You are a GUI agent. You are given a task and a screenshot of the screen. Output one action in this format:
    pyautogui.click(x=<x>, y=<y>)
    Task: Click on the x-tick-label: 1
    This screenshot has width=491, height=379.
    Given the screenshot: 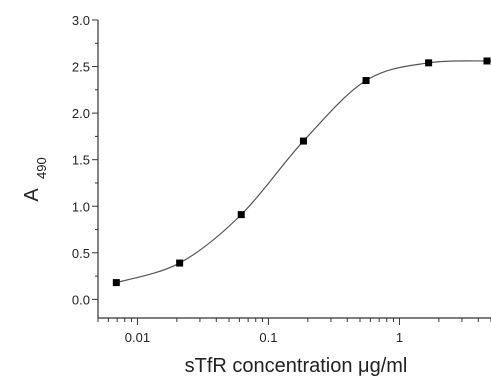 What is the action you would take?
    pyautogui.click(x=399, y=337)
    